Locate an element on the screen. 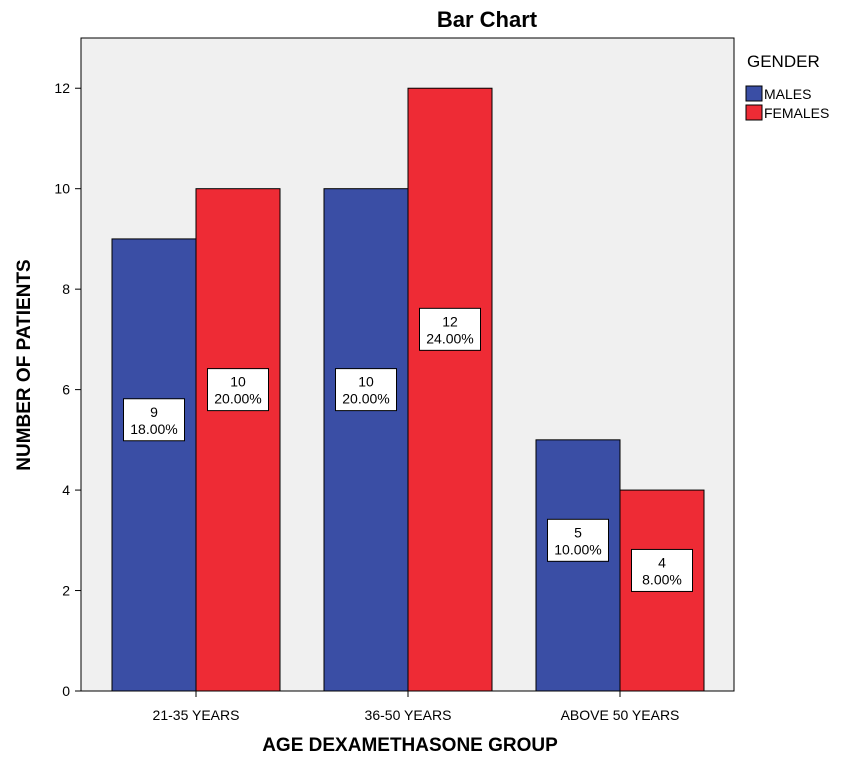 This screenshot has width=841, height=765. data-label-percent-females-1: 20.00% is located at coordinates (237, 399).